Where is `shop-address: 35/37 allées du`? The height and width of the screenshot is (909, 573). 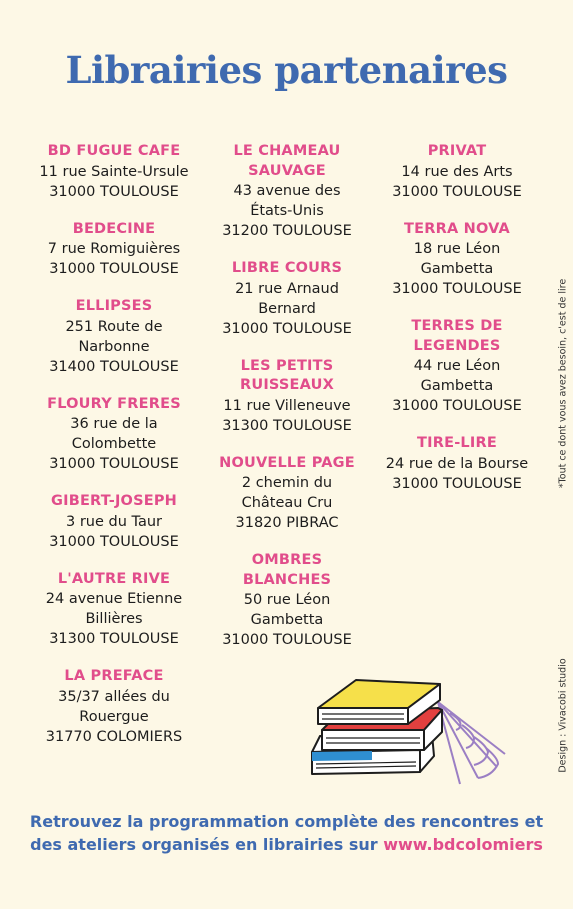
shop-address: 35/37 allées du is located at coordinates (114, 696).